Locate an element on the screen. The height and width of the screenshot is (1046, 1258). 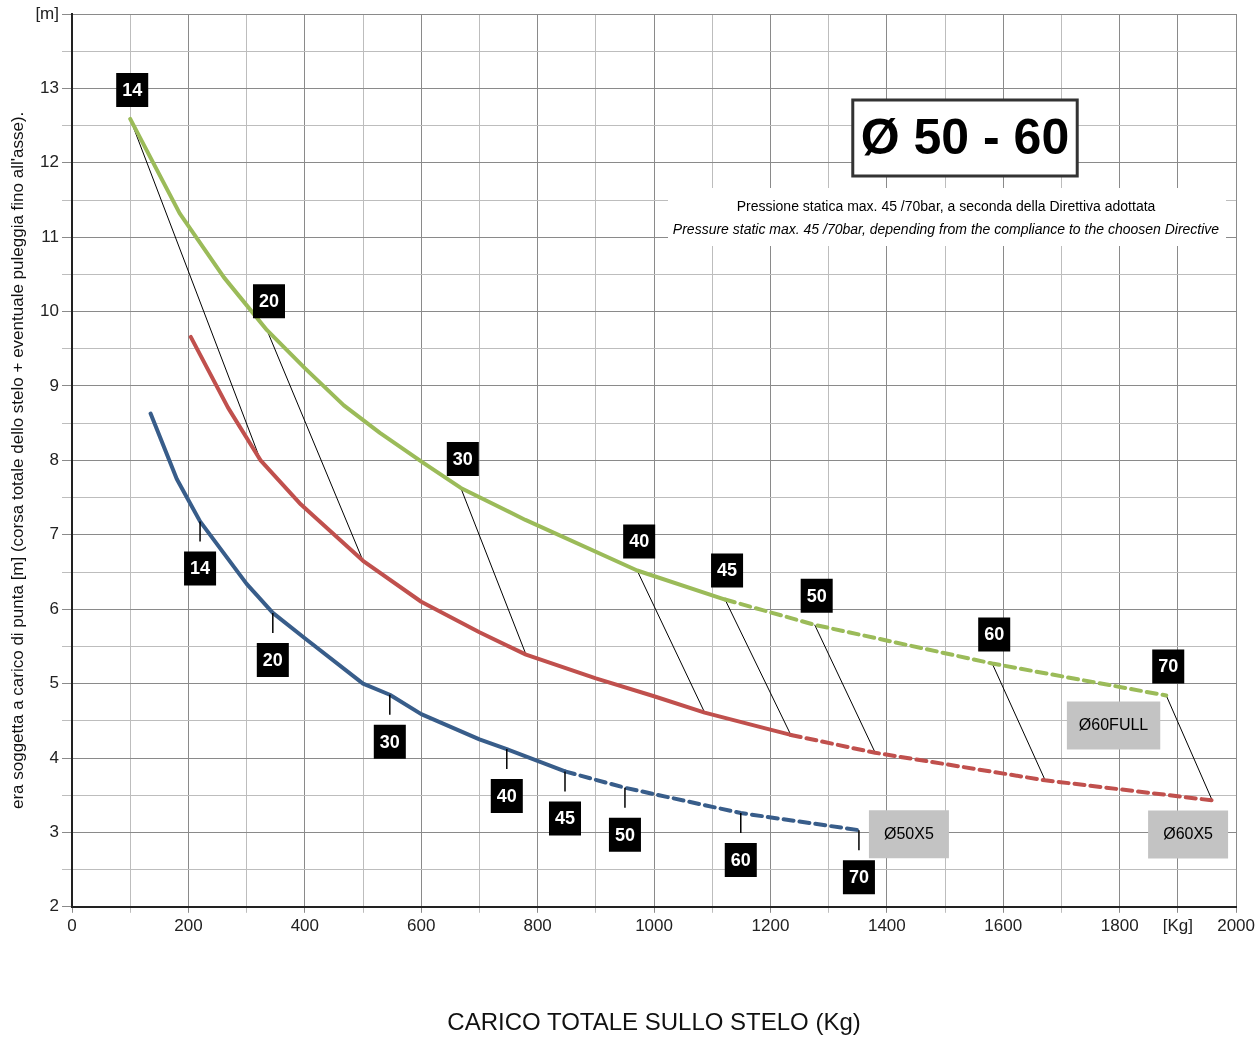
y-tick-label: 10 is located at coordinates (50, 311).